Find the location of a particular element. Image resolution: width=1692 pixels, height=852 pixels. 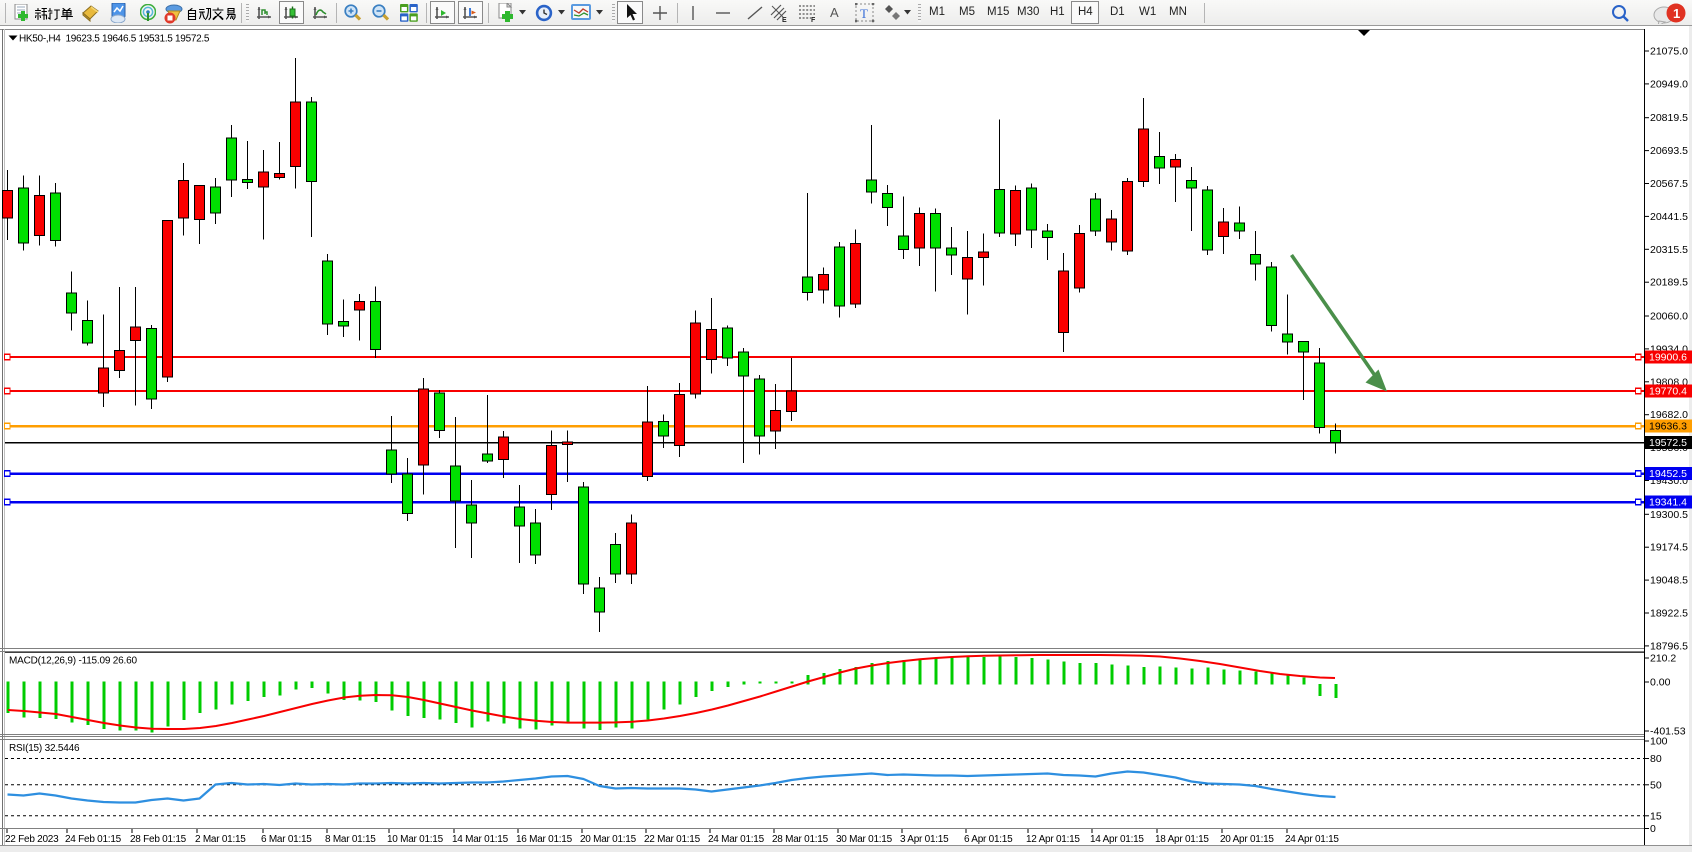

svg-text: 10 Mar 01:15 is located at coordinates (415, 839).